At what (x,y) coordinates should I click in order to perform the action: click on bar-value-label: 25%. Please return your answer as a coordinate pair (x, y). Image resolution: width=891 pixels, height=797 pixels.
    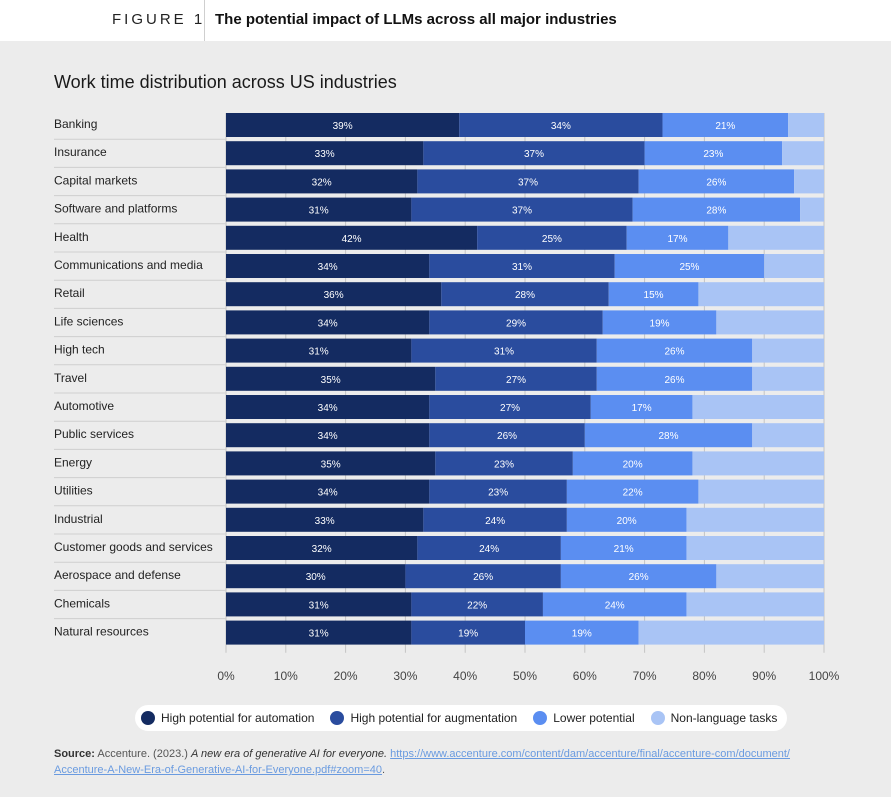
    Looking at the image, I should click on (552, 239).